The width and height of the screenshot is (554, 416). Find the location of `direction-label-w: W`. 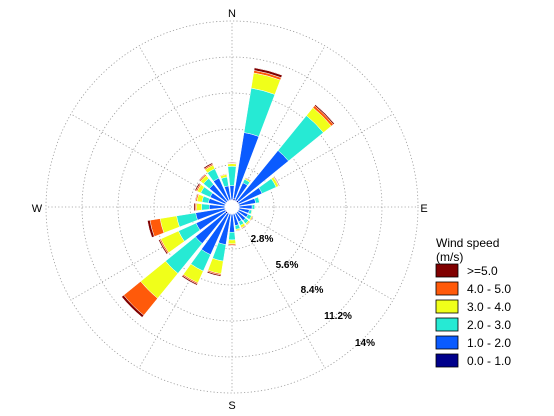

direction-label-w: W is located at coordinates (37, 209).